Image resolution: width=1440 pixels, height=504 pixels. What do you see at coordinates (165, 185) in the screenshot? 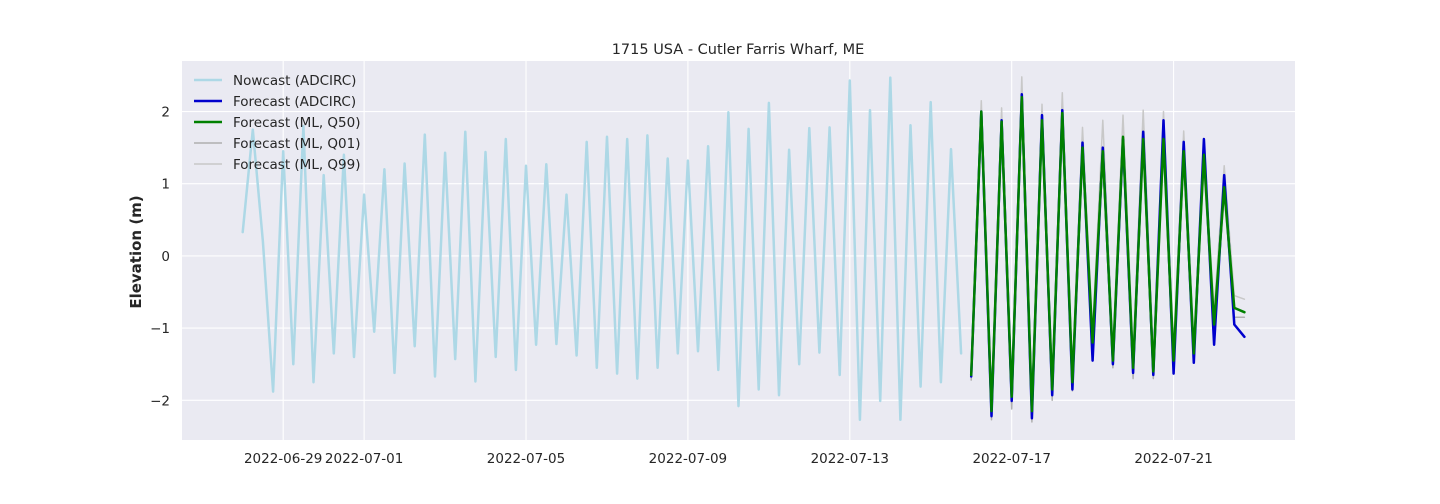
I see `y-tick-label: 1` at bounding box center [165, 185].